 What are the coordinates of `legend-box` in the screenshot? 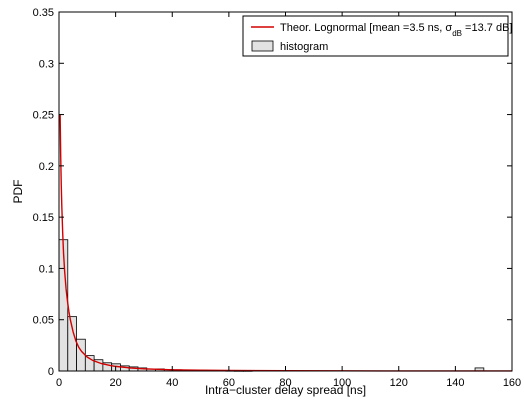 It's located at (375, 36).